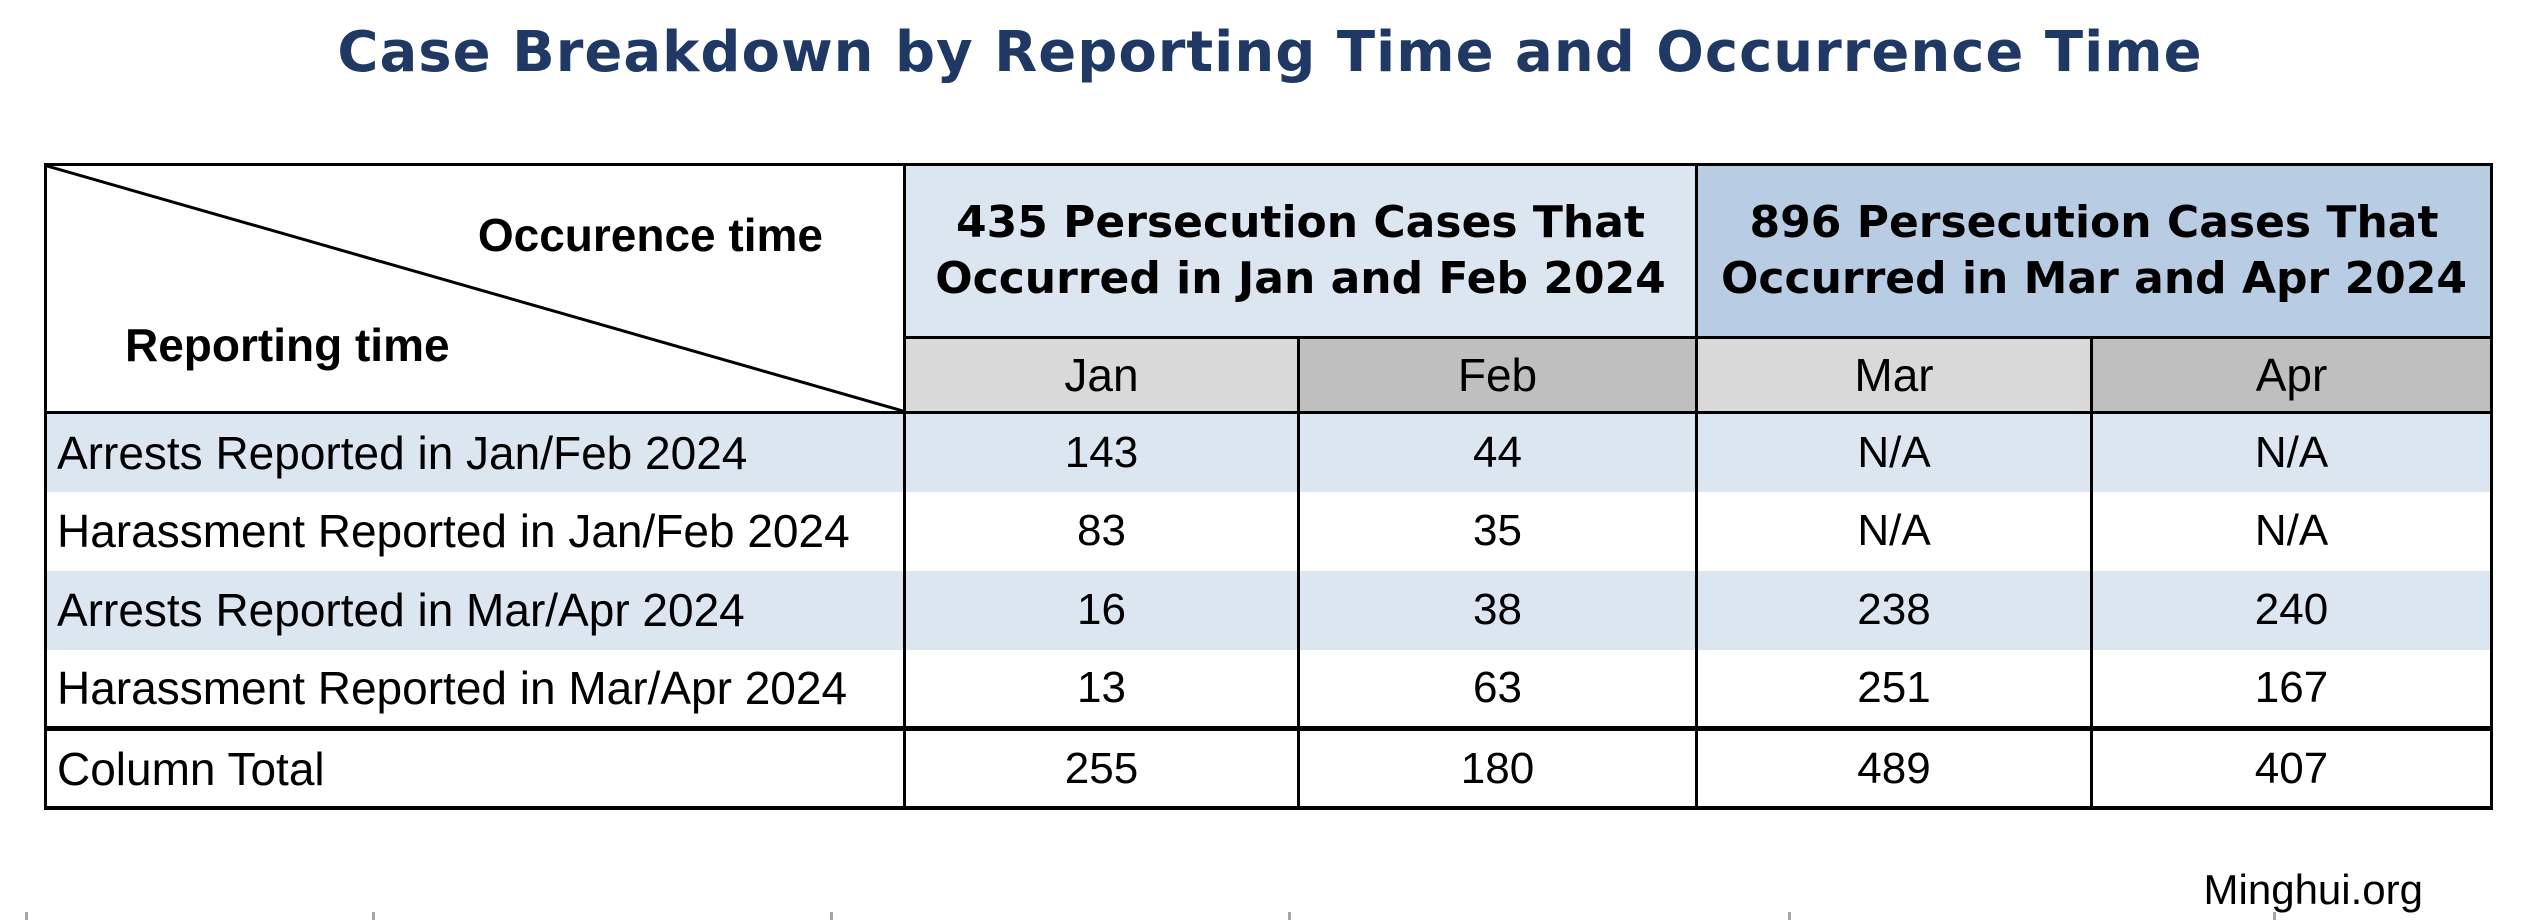  I want to click on row-label: Arrests Reported in Mar/Apr 2024, so click(475, 610).